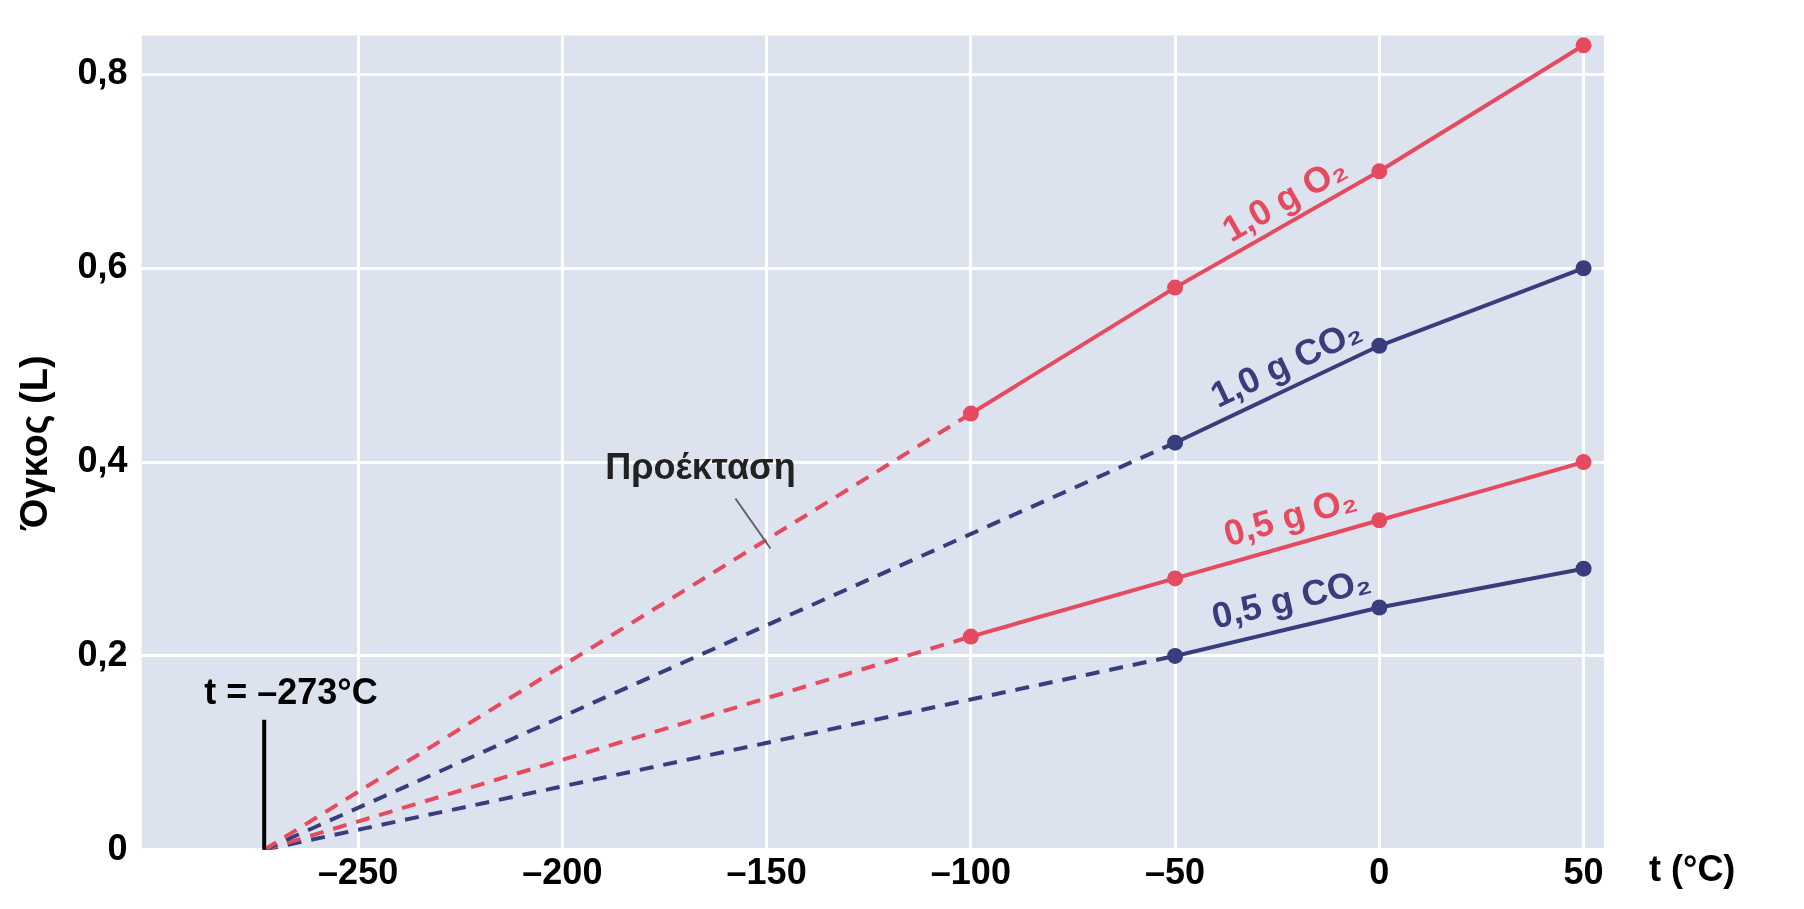 The width and height of the screenshot is (1804, 909). Describe the element at coordinates (102, 653) in the screenshot. I see `y-tick-label: 0,2` at that location.